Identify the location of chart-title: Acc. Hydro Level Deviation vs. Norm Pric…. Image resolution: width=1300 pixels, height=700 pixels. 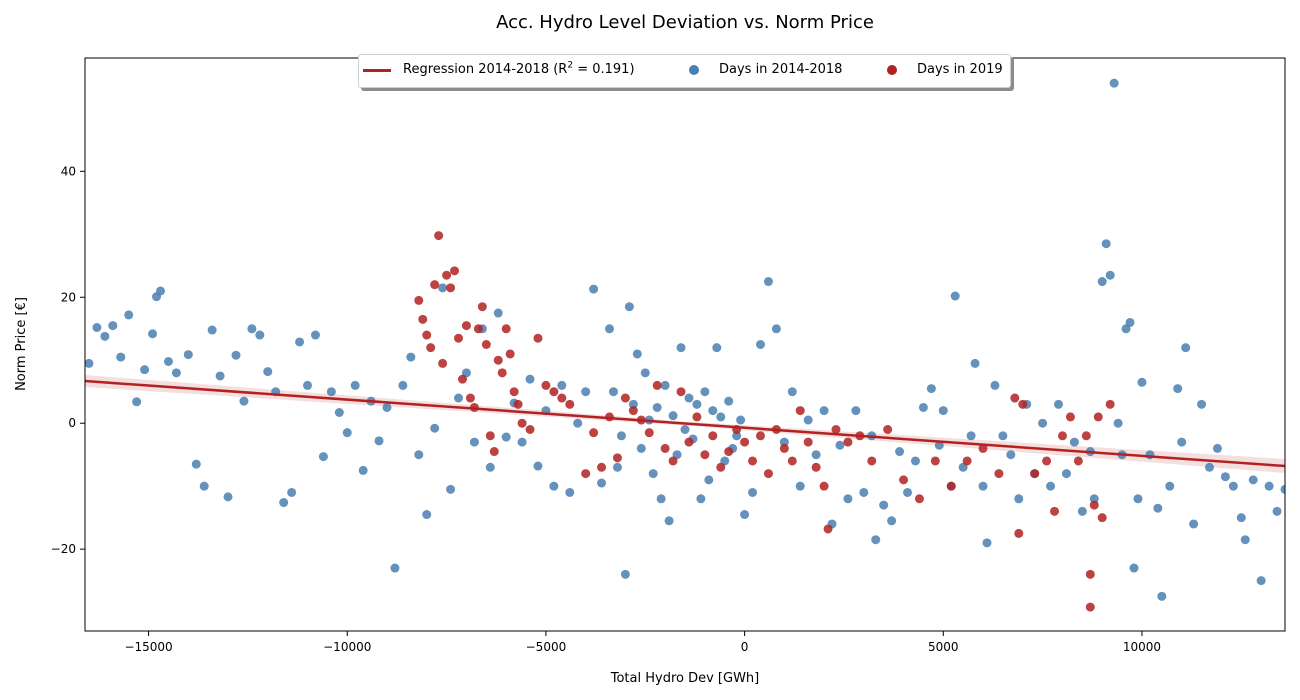
(685, 22).